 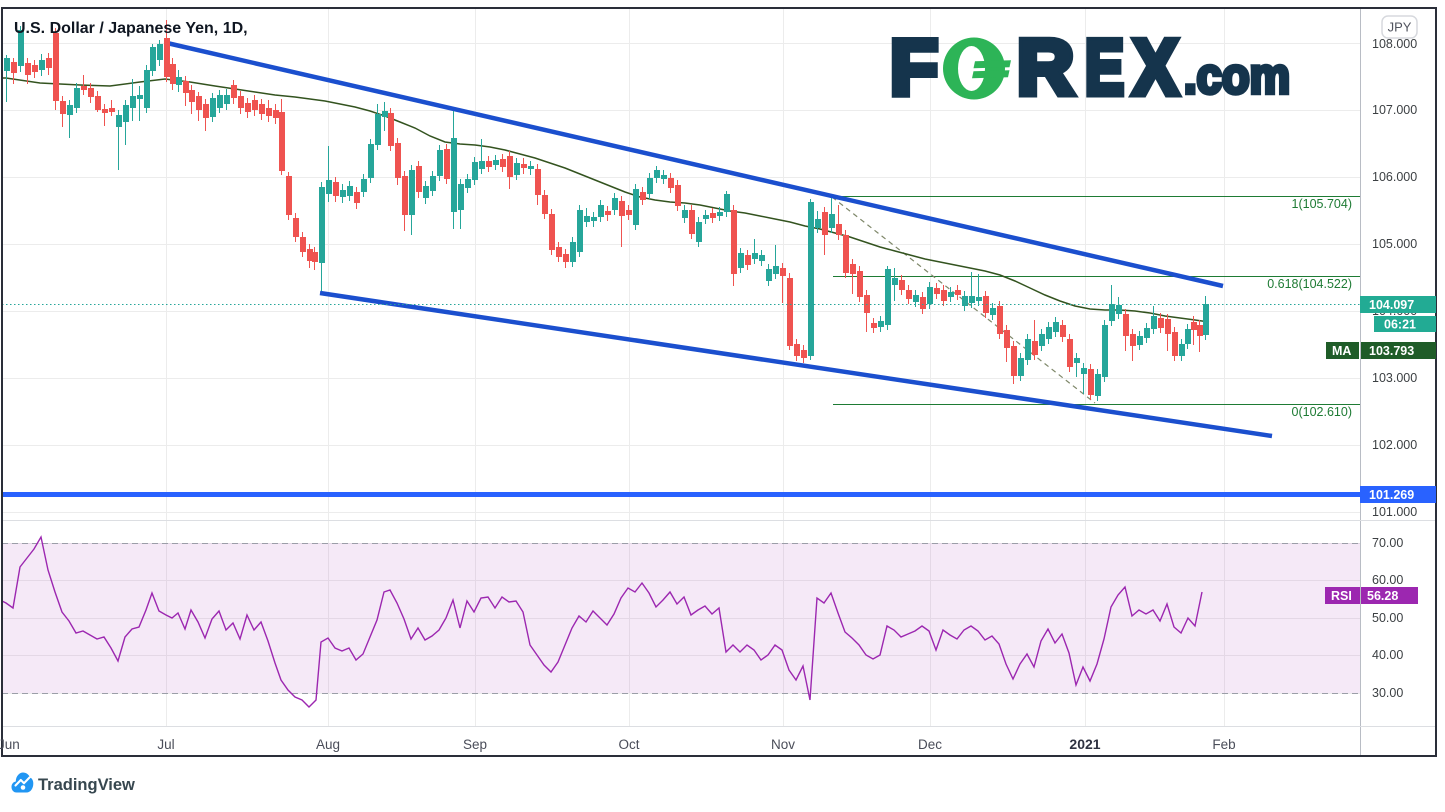 I want to click on svg-text: Oct, so click(x=628, y=744).